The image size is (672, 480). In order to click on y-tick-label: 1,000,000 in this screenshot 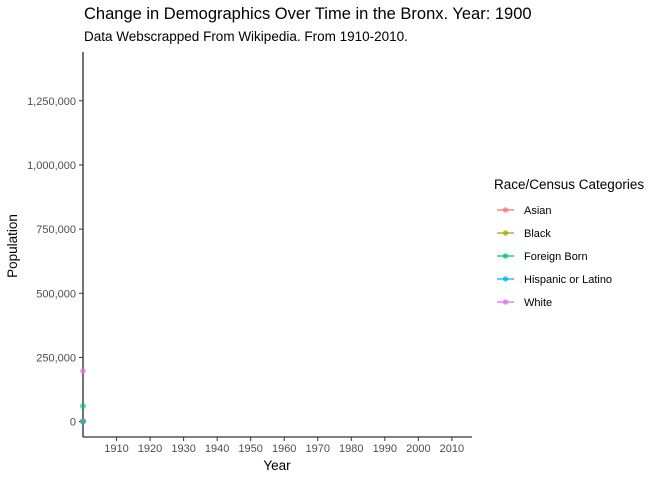, I will do `click(51, 166)`.